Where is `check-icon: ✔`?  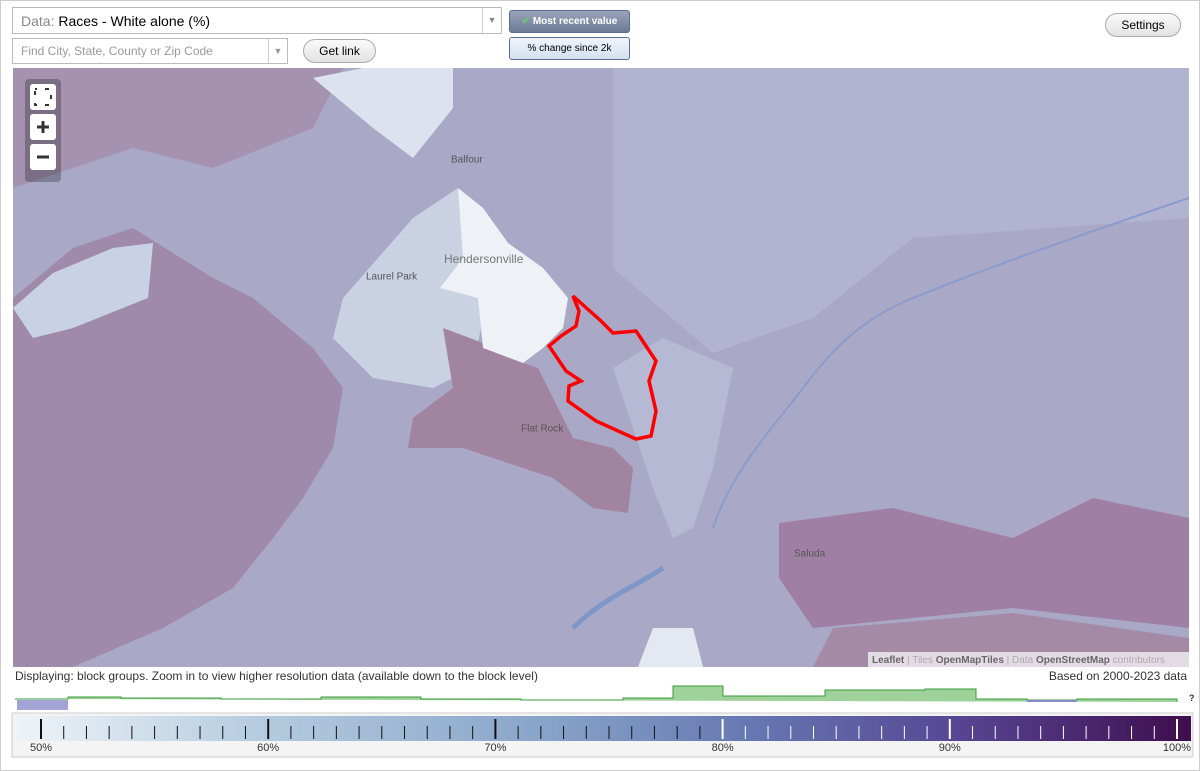
check-icon: ✔ is located at coordinates (526, 21).